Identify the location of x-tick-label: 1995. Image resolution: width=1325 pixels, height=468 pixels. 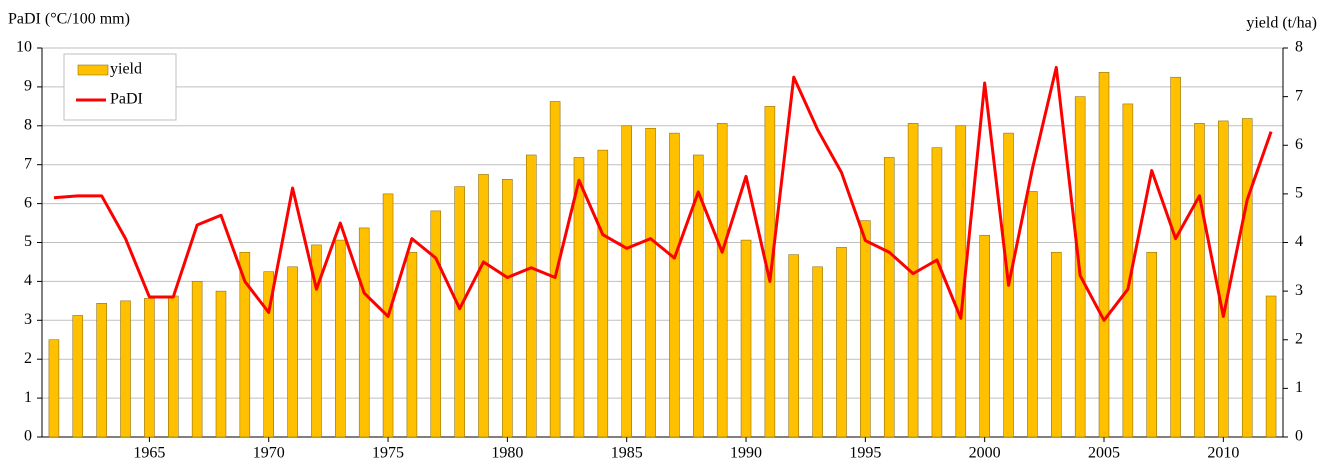
(865, 453).